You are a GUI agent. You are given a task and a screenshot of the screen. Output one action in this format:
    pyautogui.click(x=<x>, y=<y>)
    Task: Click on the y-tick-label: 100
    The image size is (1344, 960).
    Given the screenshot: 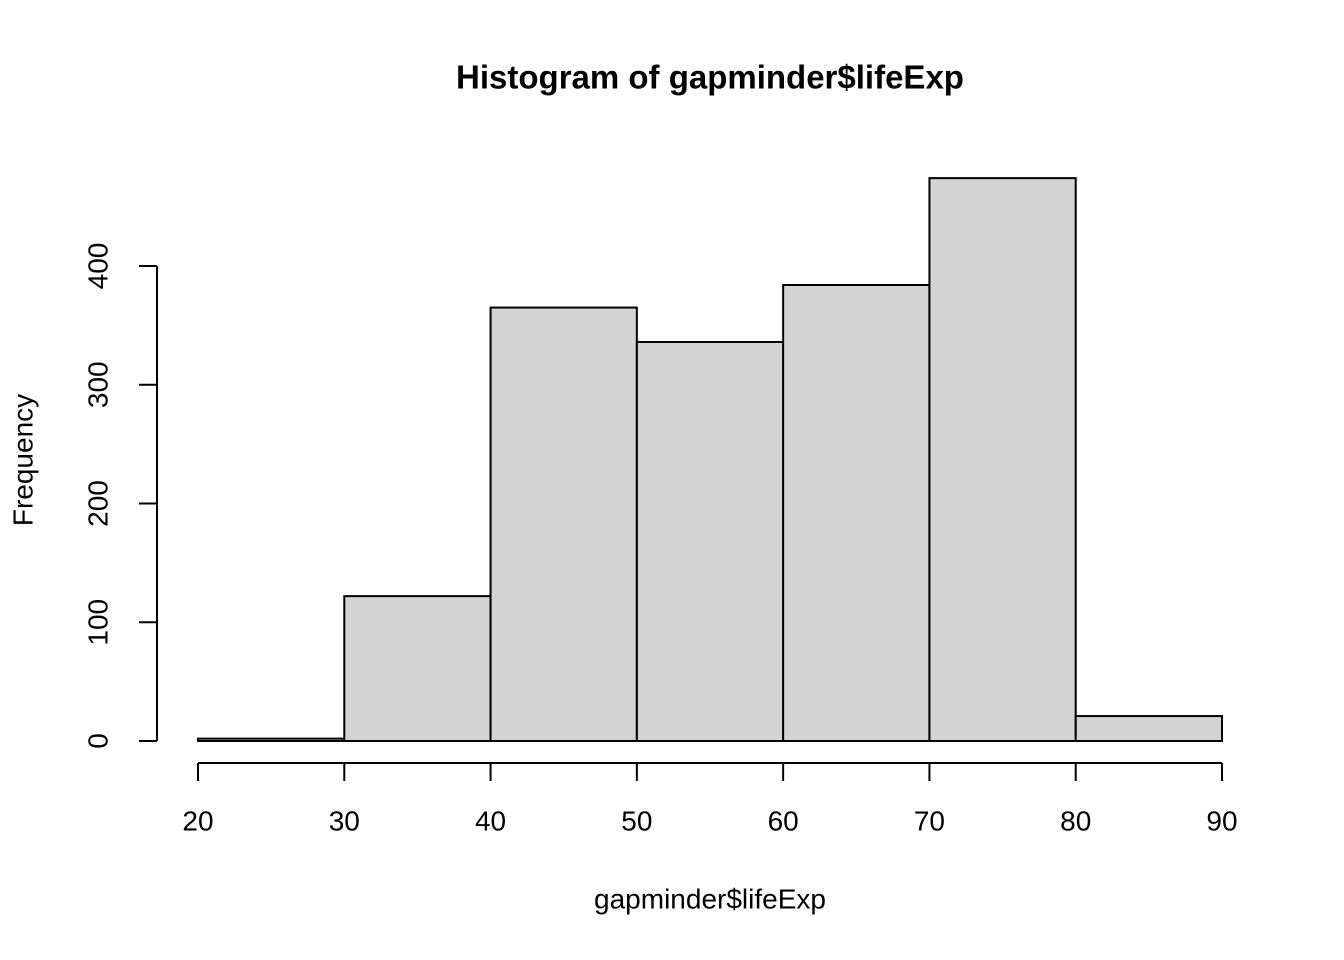 What is the action you would take?
    pyautogui.click(x=97, y=622)
    